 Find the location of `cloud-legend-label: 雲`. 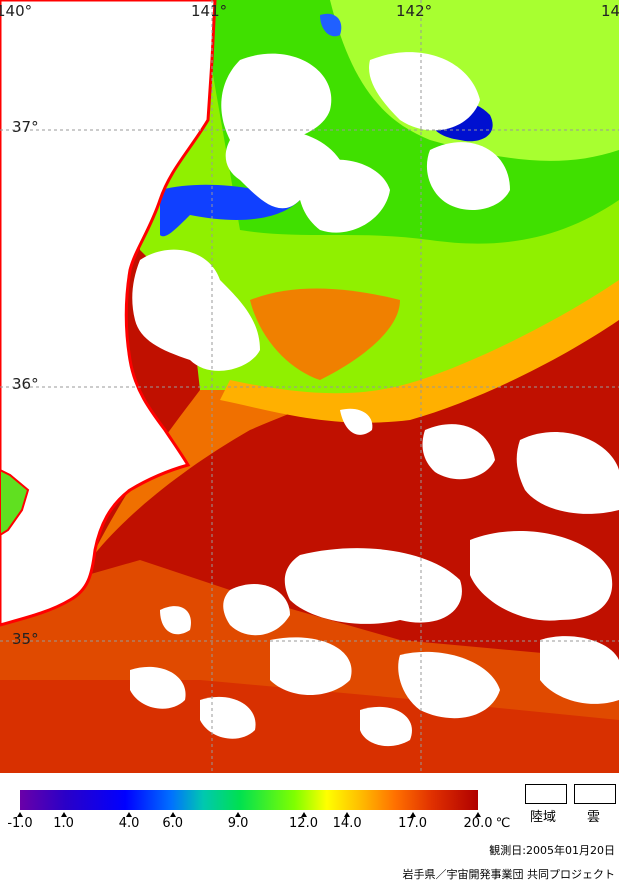

cloud-legend-label: 雲 is located at coordinates (594, 817).